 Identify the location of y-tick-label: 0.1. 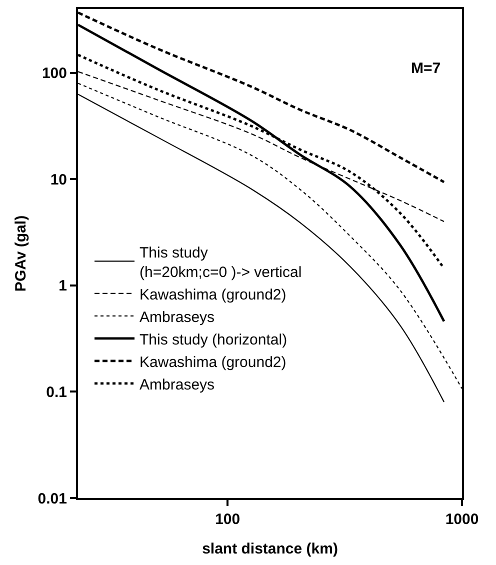
(56, 392).